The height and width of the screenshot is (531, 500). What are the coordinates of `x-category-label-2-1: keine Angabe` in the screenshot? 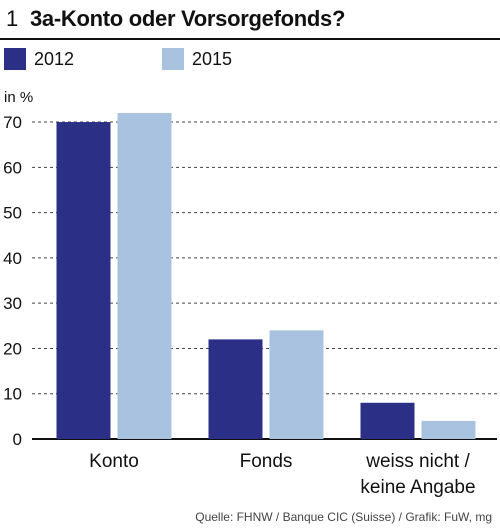 It's located at (417, 487).